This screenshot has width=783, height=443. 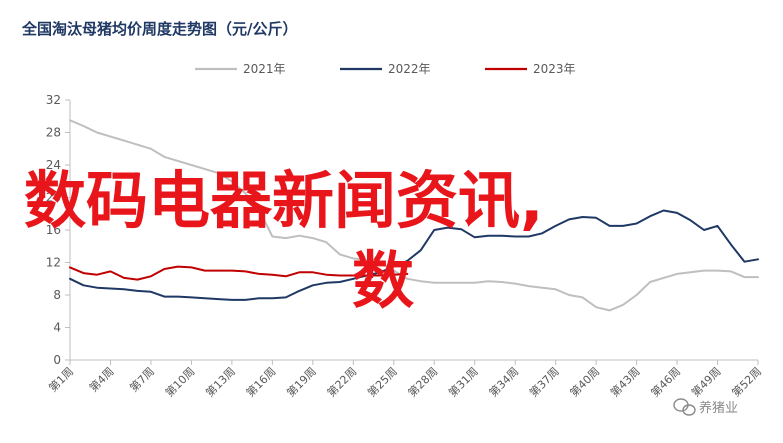 I want to click on overlay-text-line2: 数, so click(x=383, y=280).